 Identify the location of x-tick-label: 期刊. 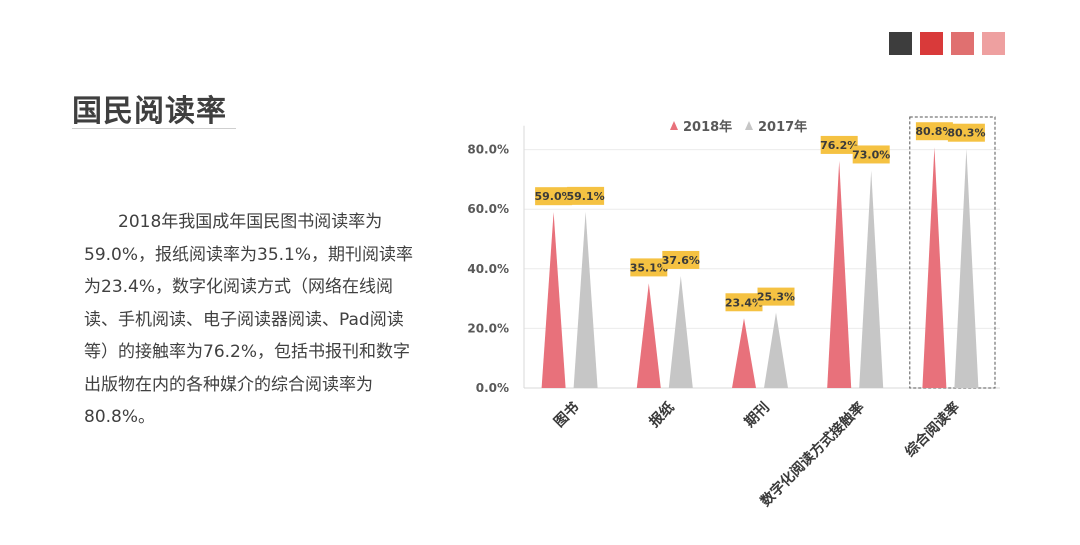
(757, 415).